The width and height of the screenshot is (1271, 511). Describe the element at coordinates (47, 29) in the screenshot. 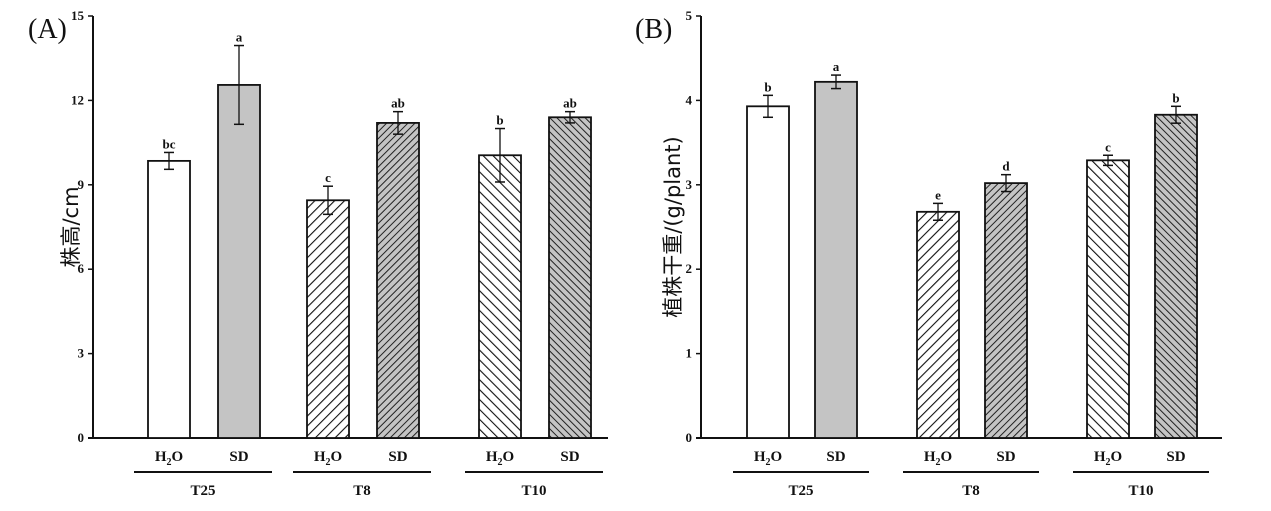

I see `panel-label: (A)` at that location.